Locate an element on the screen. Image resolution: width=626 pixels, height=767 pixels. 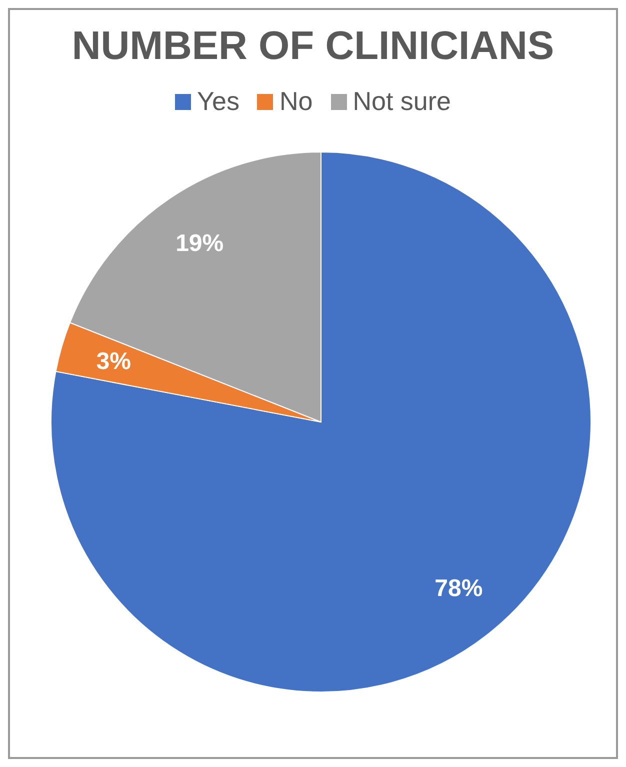
legend-label: Yes is located at coordinates (218, 101).